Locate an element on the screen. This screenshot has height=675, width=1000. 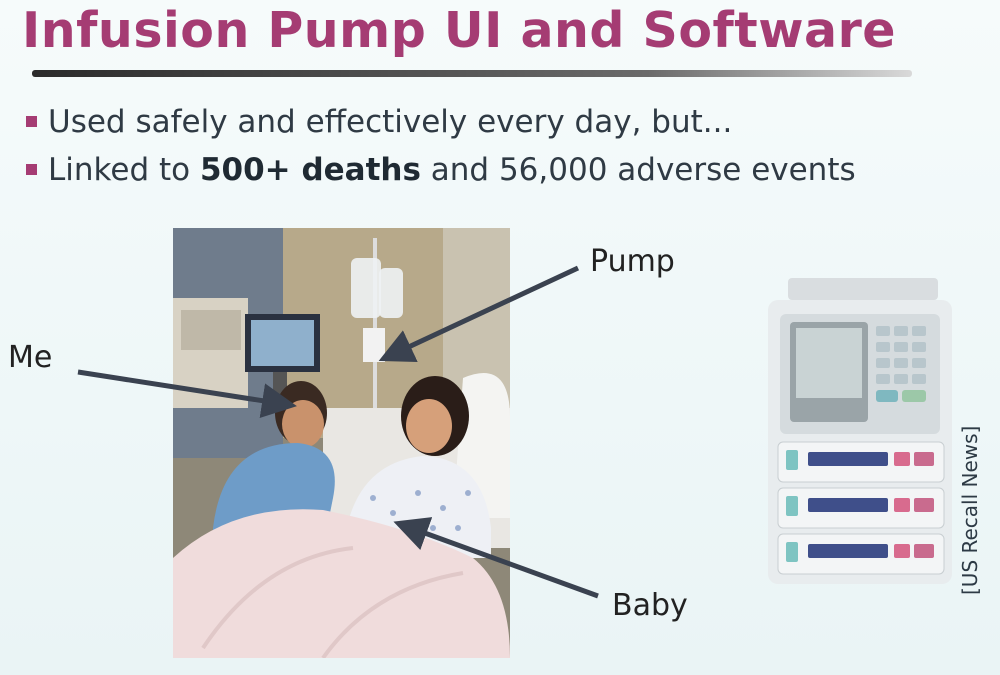
bullet-emphasis: 500+ deaths is located at coordinates (310, 170).